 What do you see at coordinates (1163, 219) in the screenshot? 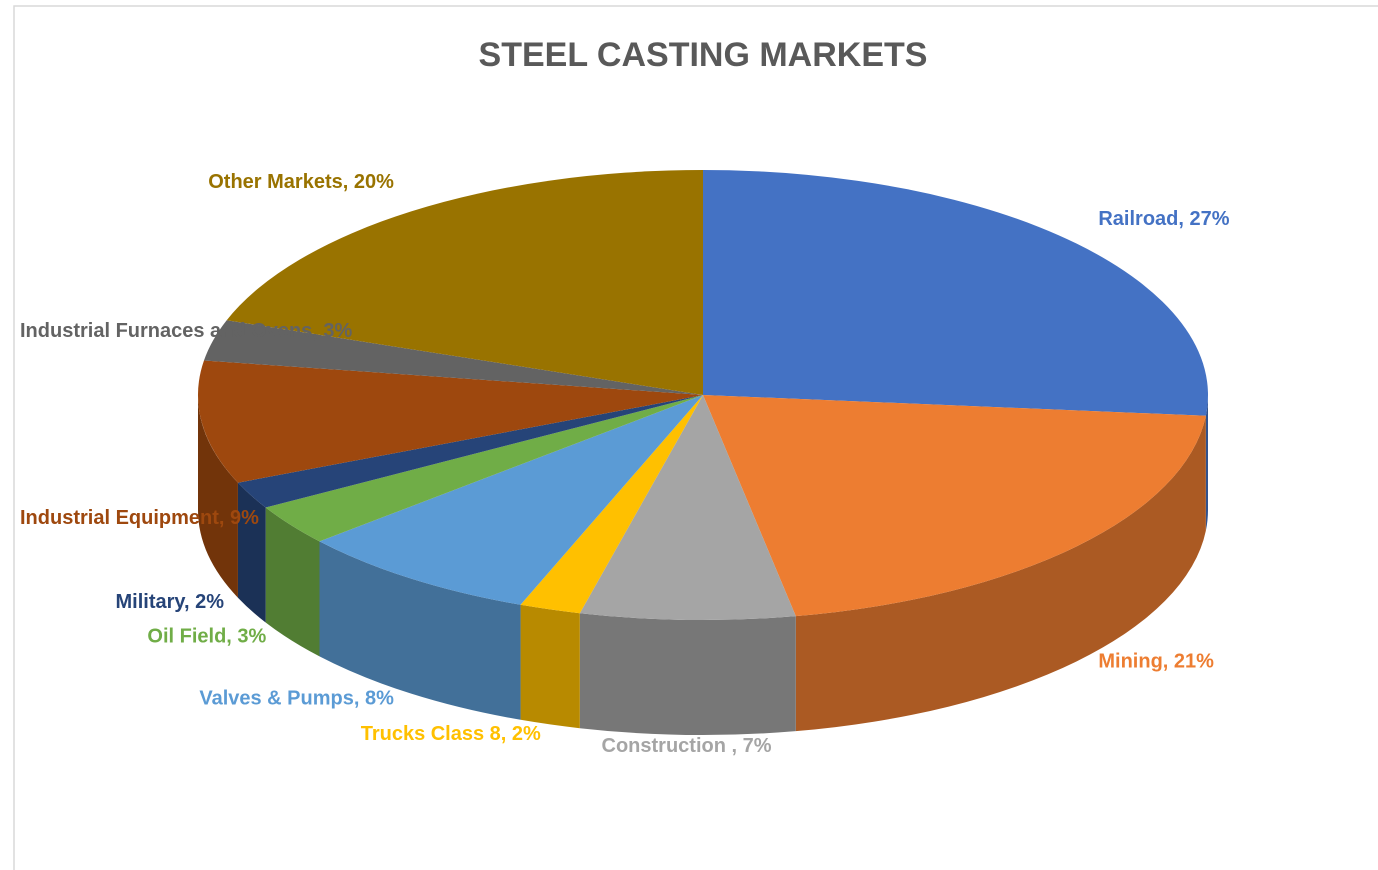
I see `data-label: Railroad, 27%` at bounding box center [1163, 219].